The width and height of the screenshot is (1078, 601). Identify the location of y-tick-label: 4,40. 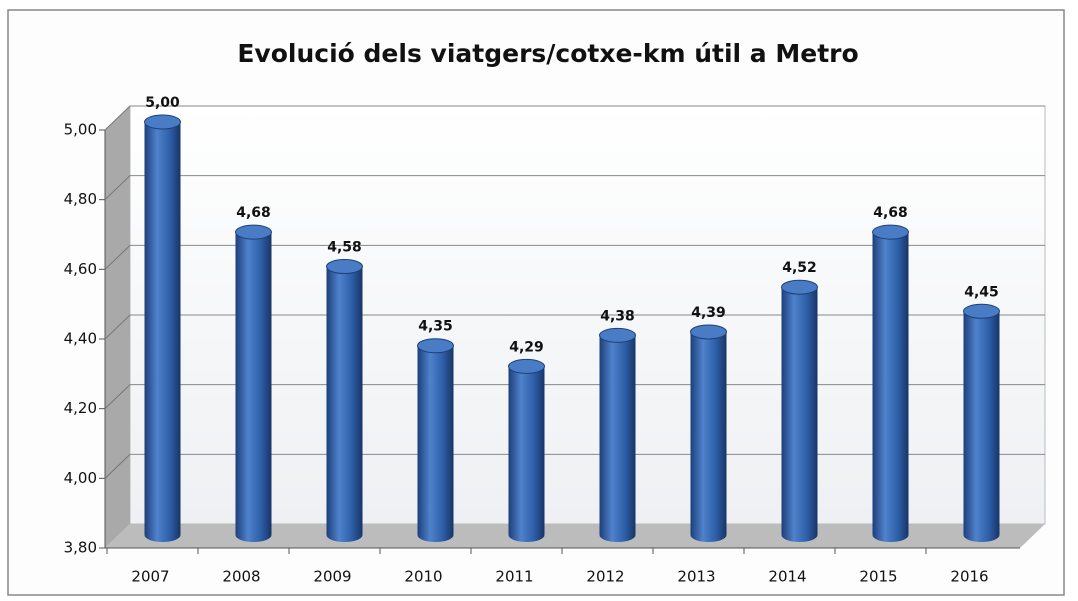
(80, 339).